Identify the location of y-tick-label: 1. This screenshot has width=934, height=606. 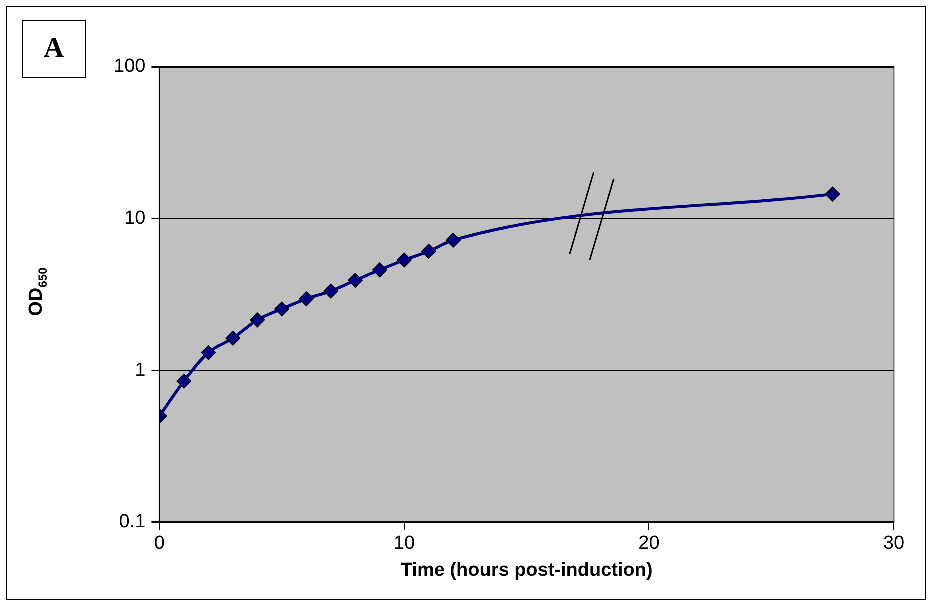
(140, 370).